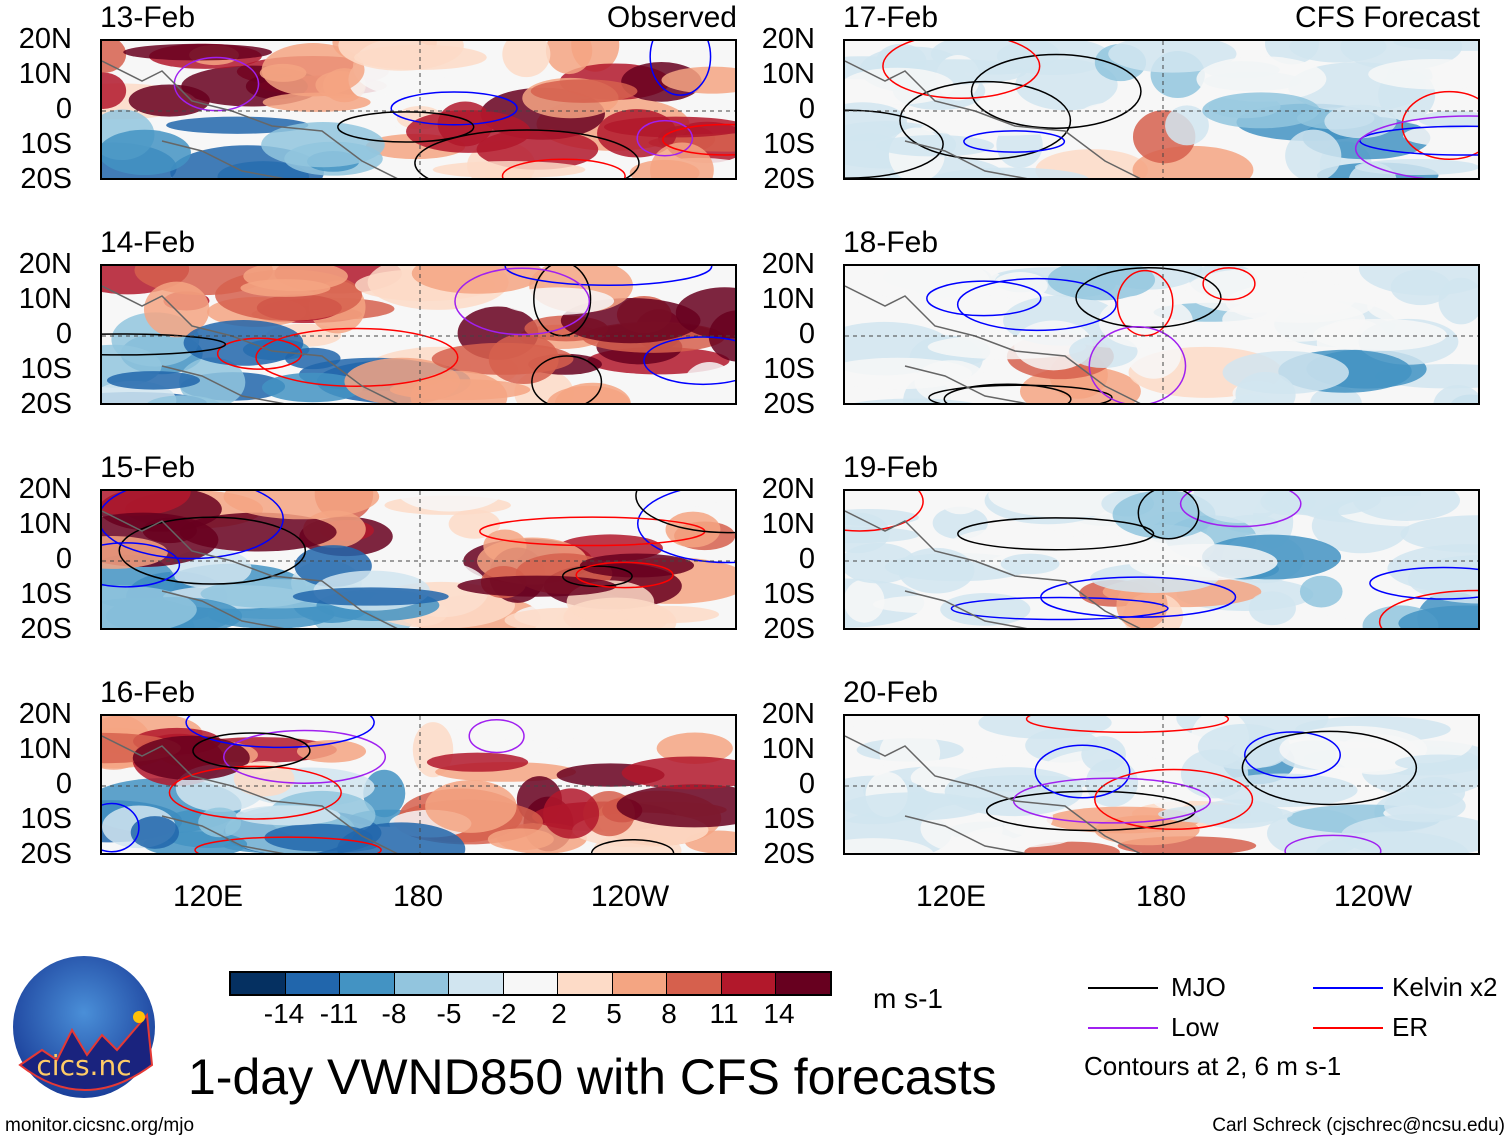  Describe the element at coordinates (592, 1077) in the screenshot. I see `main-title: 1-day VWND850 with CFS forecasts` at that location.